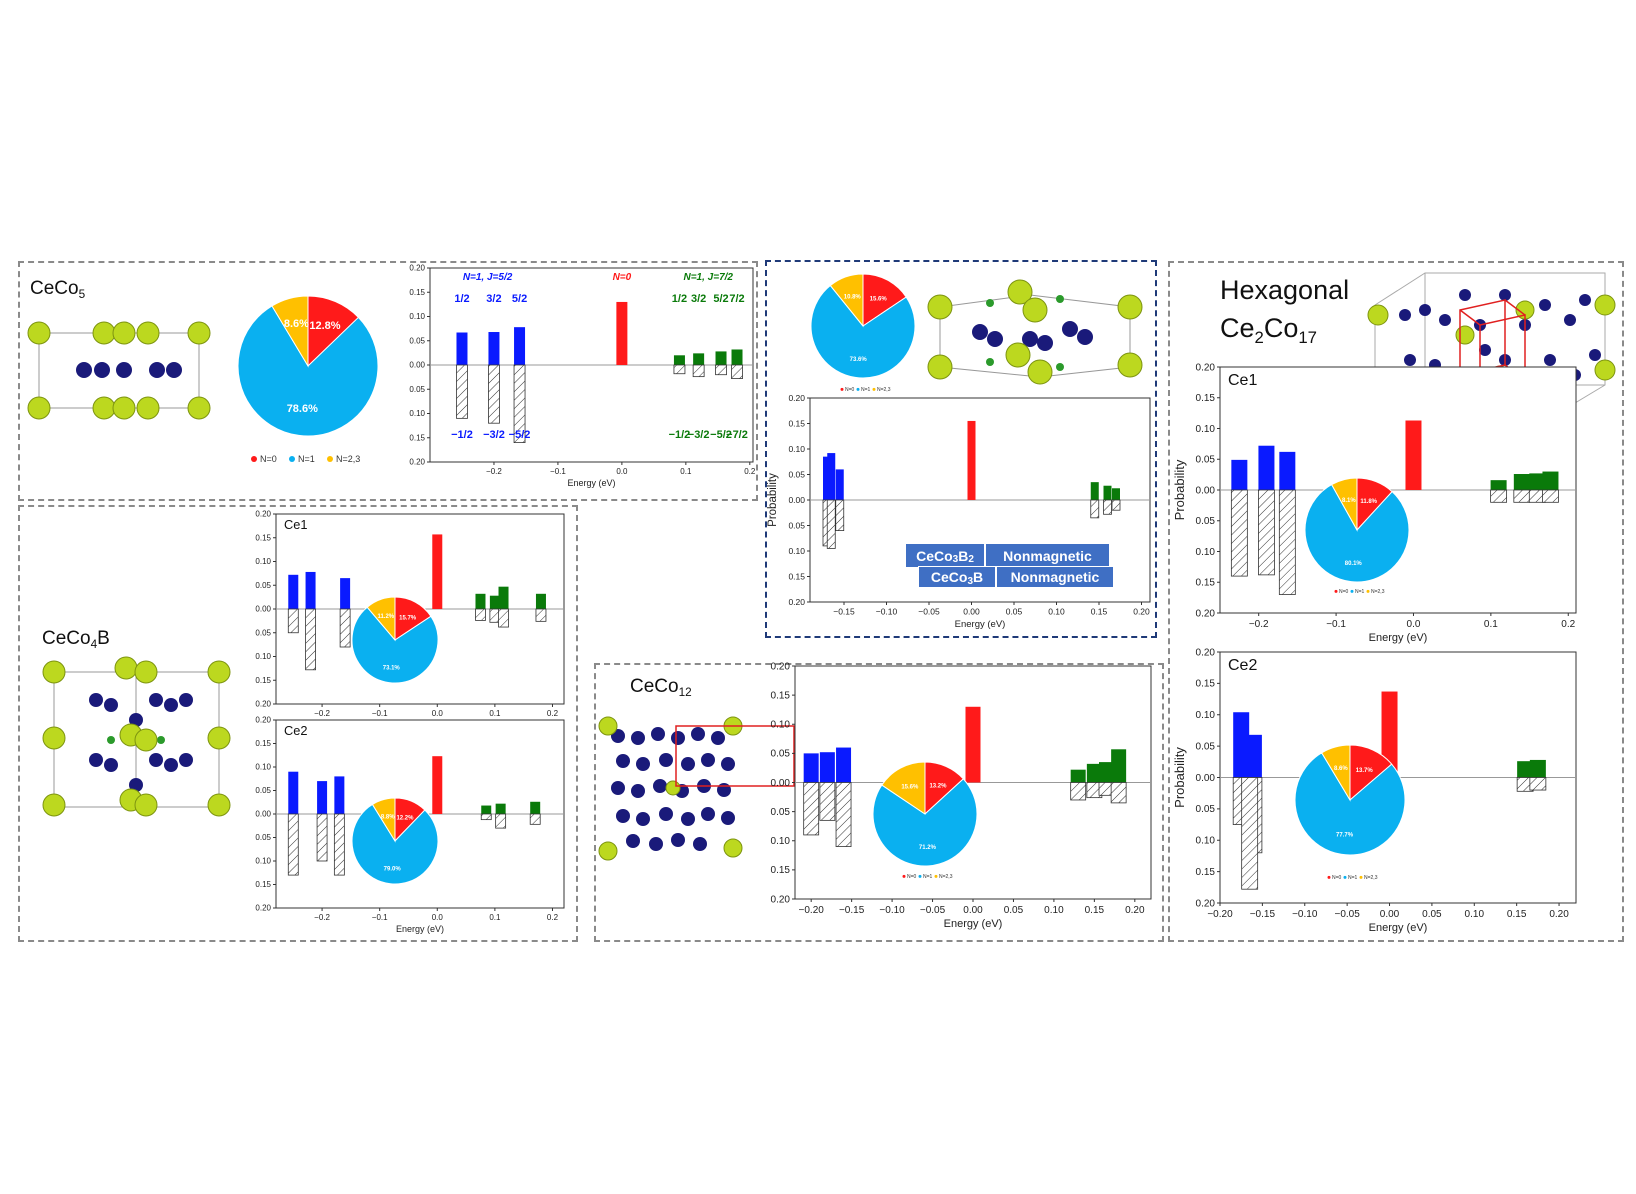  I want to click on jz-label-up: 5/2, so click(720, 299).